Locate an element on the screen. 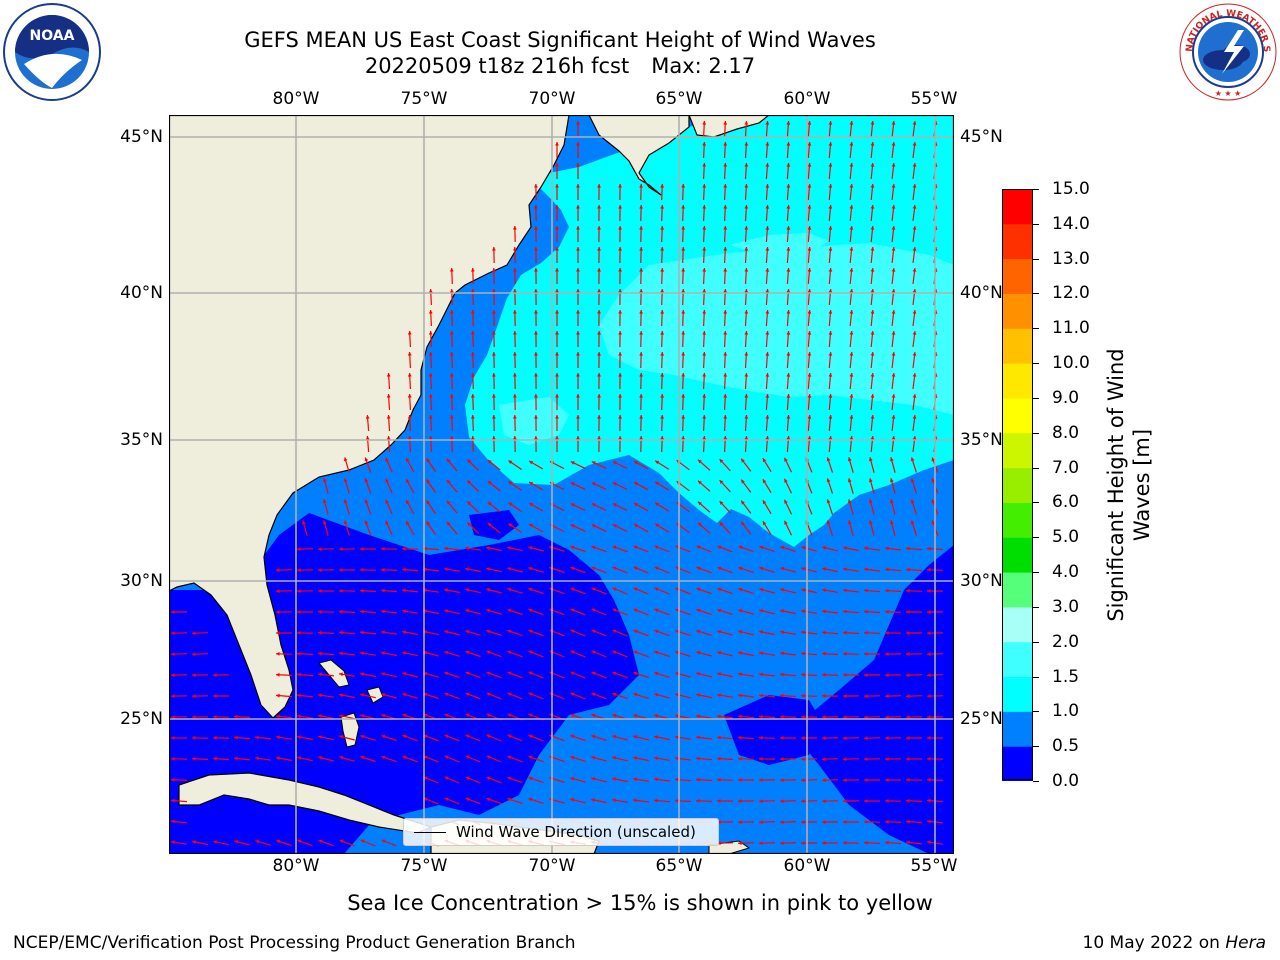 The image size is (1280, 960). lon-tick-top: 65°W is located at coordinates (679, 99).